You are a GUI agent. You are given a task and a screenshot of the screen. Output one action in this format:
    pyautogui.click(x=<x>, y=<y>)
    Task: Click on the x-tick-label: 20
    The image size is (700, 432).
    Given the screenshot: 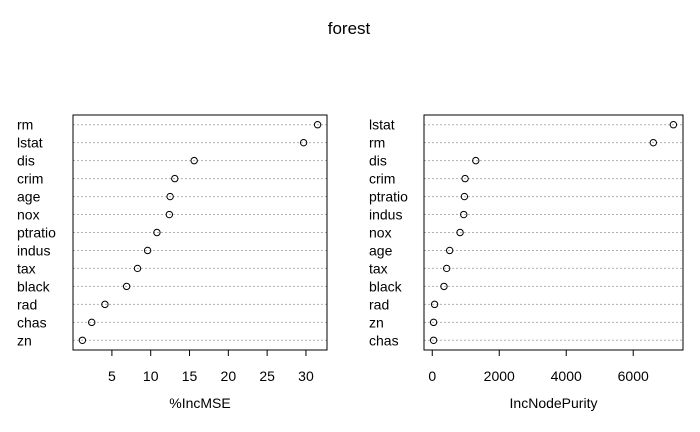 What is the action you would take?
    pyautogui.click(x=229, y=376)
    